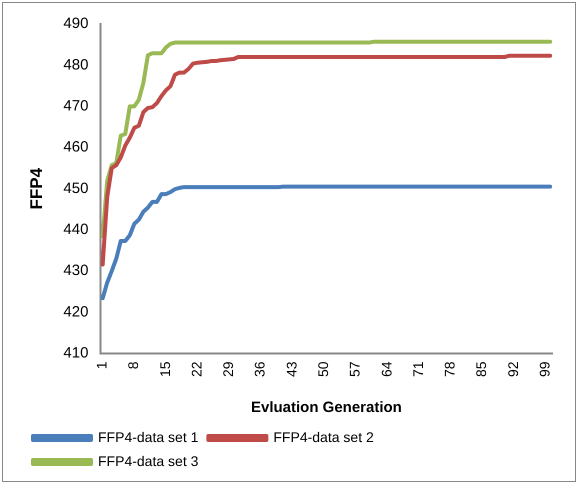 The width and height of the screenshot is (582, 486). What do you see at coordinates (75, 188) in the screenshot?
I see `y-tick-label: 450` at bounding box center [75, 188].